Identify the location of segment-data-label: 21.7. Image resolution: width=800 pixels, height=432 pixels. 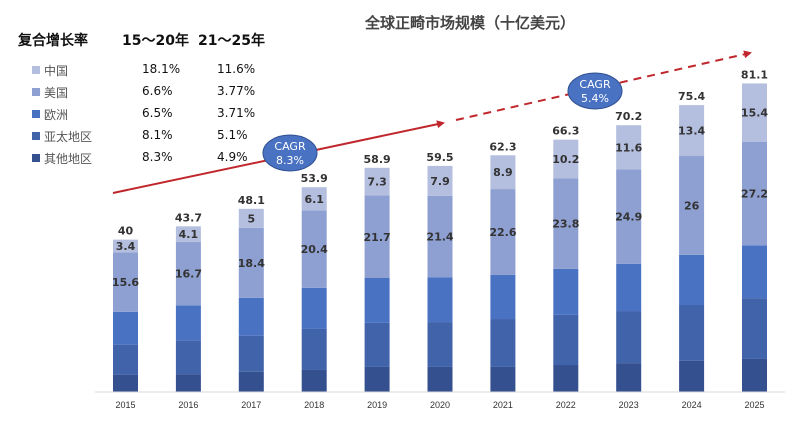
(377, 237).